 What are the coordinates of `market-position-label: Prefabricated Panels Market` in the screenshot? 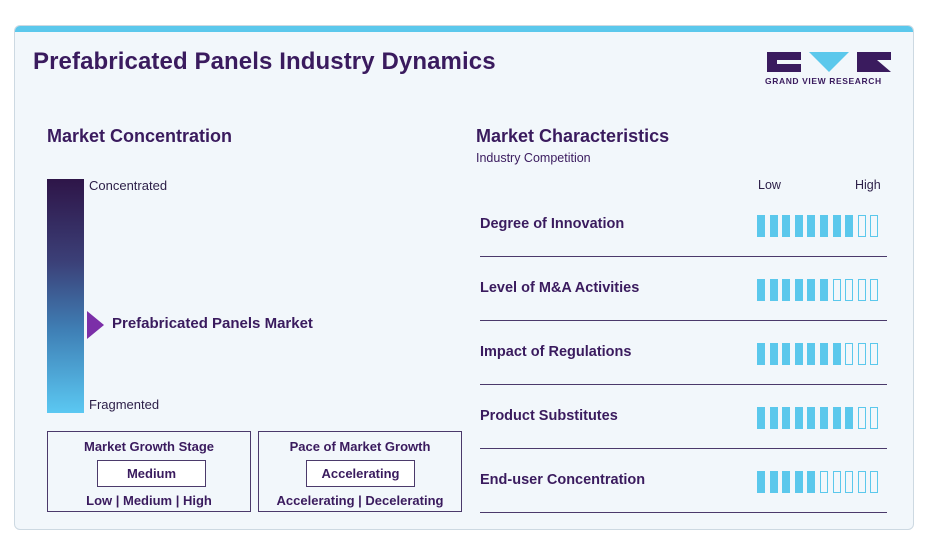 It's located at (212, 323).